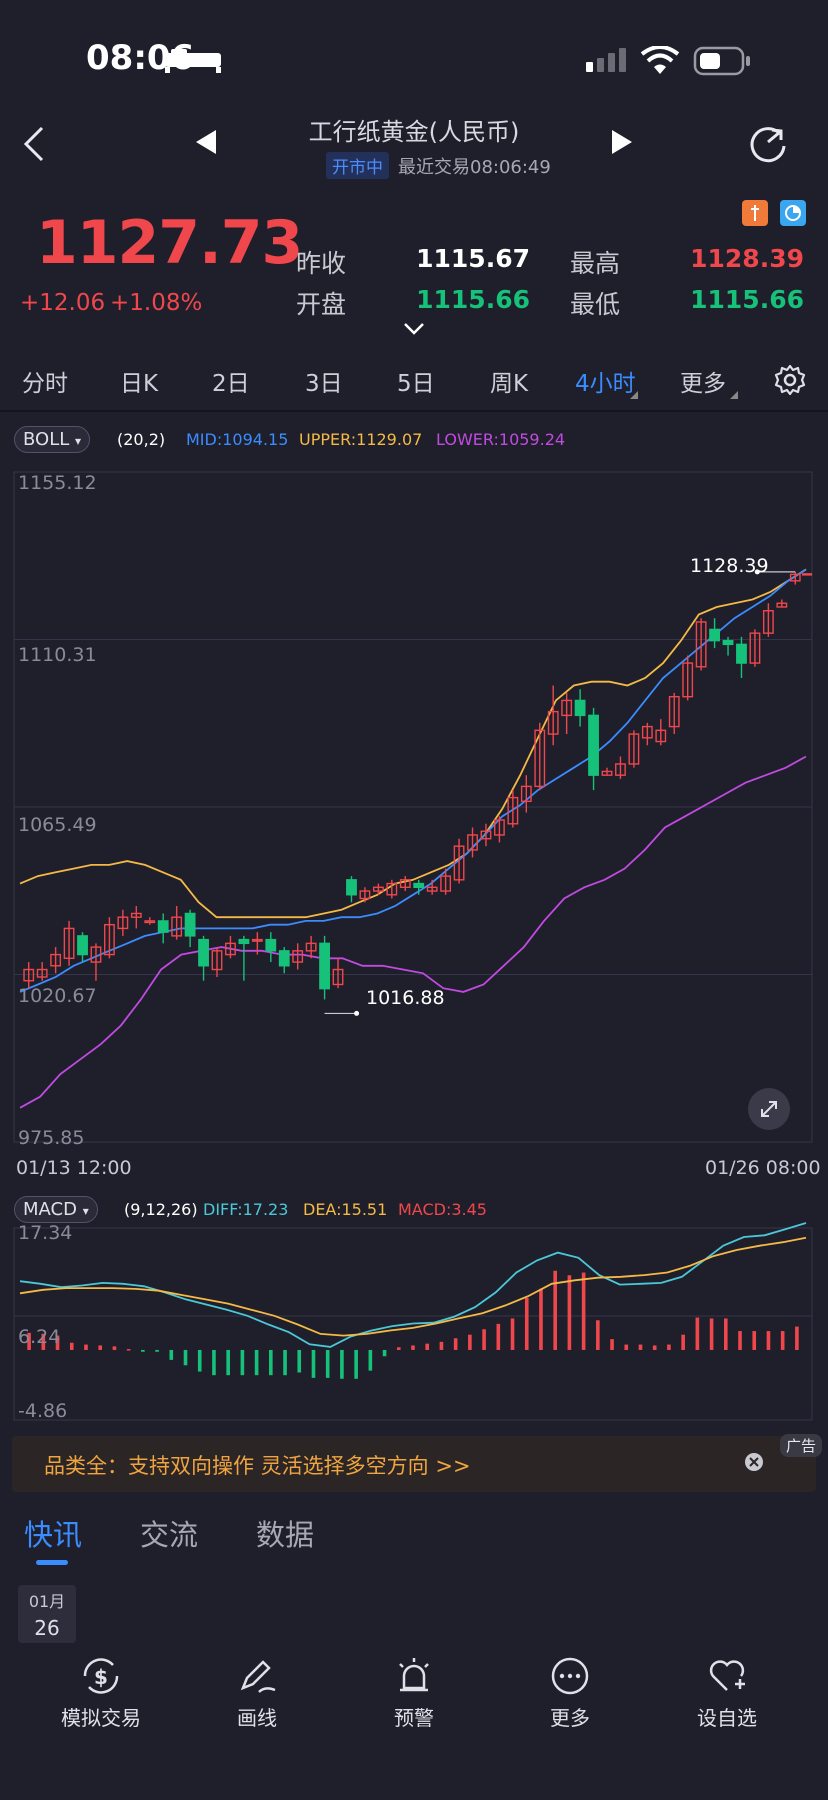 The height and width of the screenshot is (1800, 828). What do you see at coordinates (416, 384) in the screenshot?
I see `tab-5day: 5日` at bounding box center [416, 384].